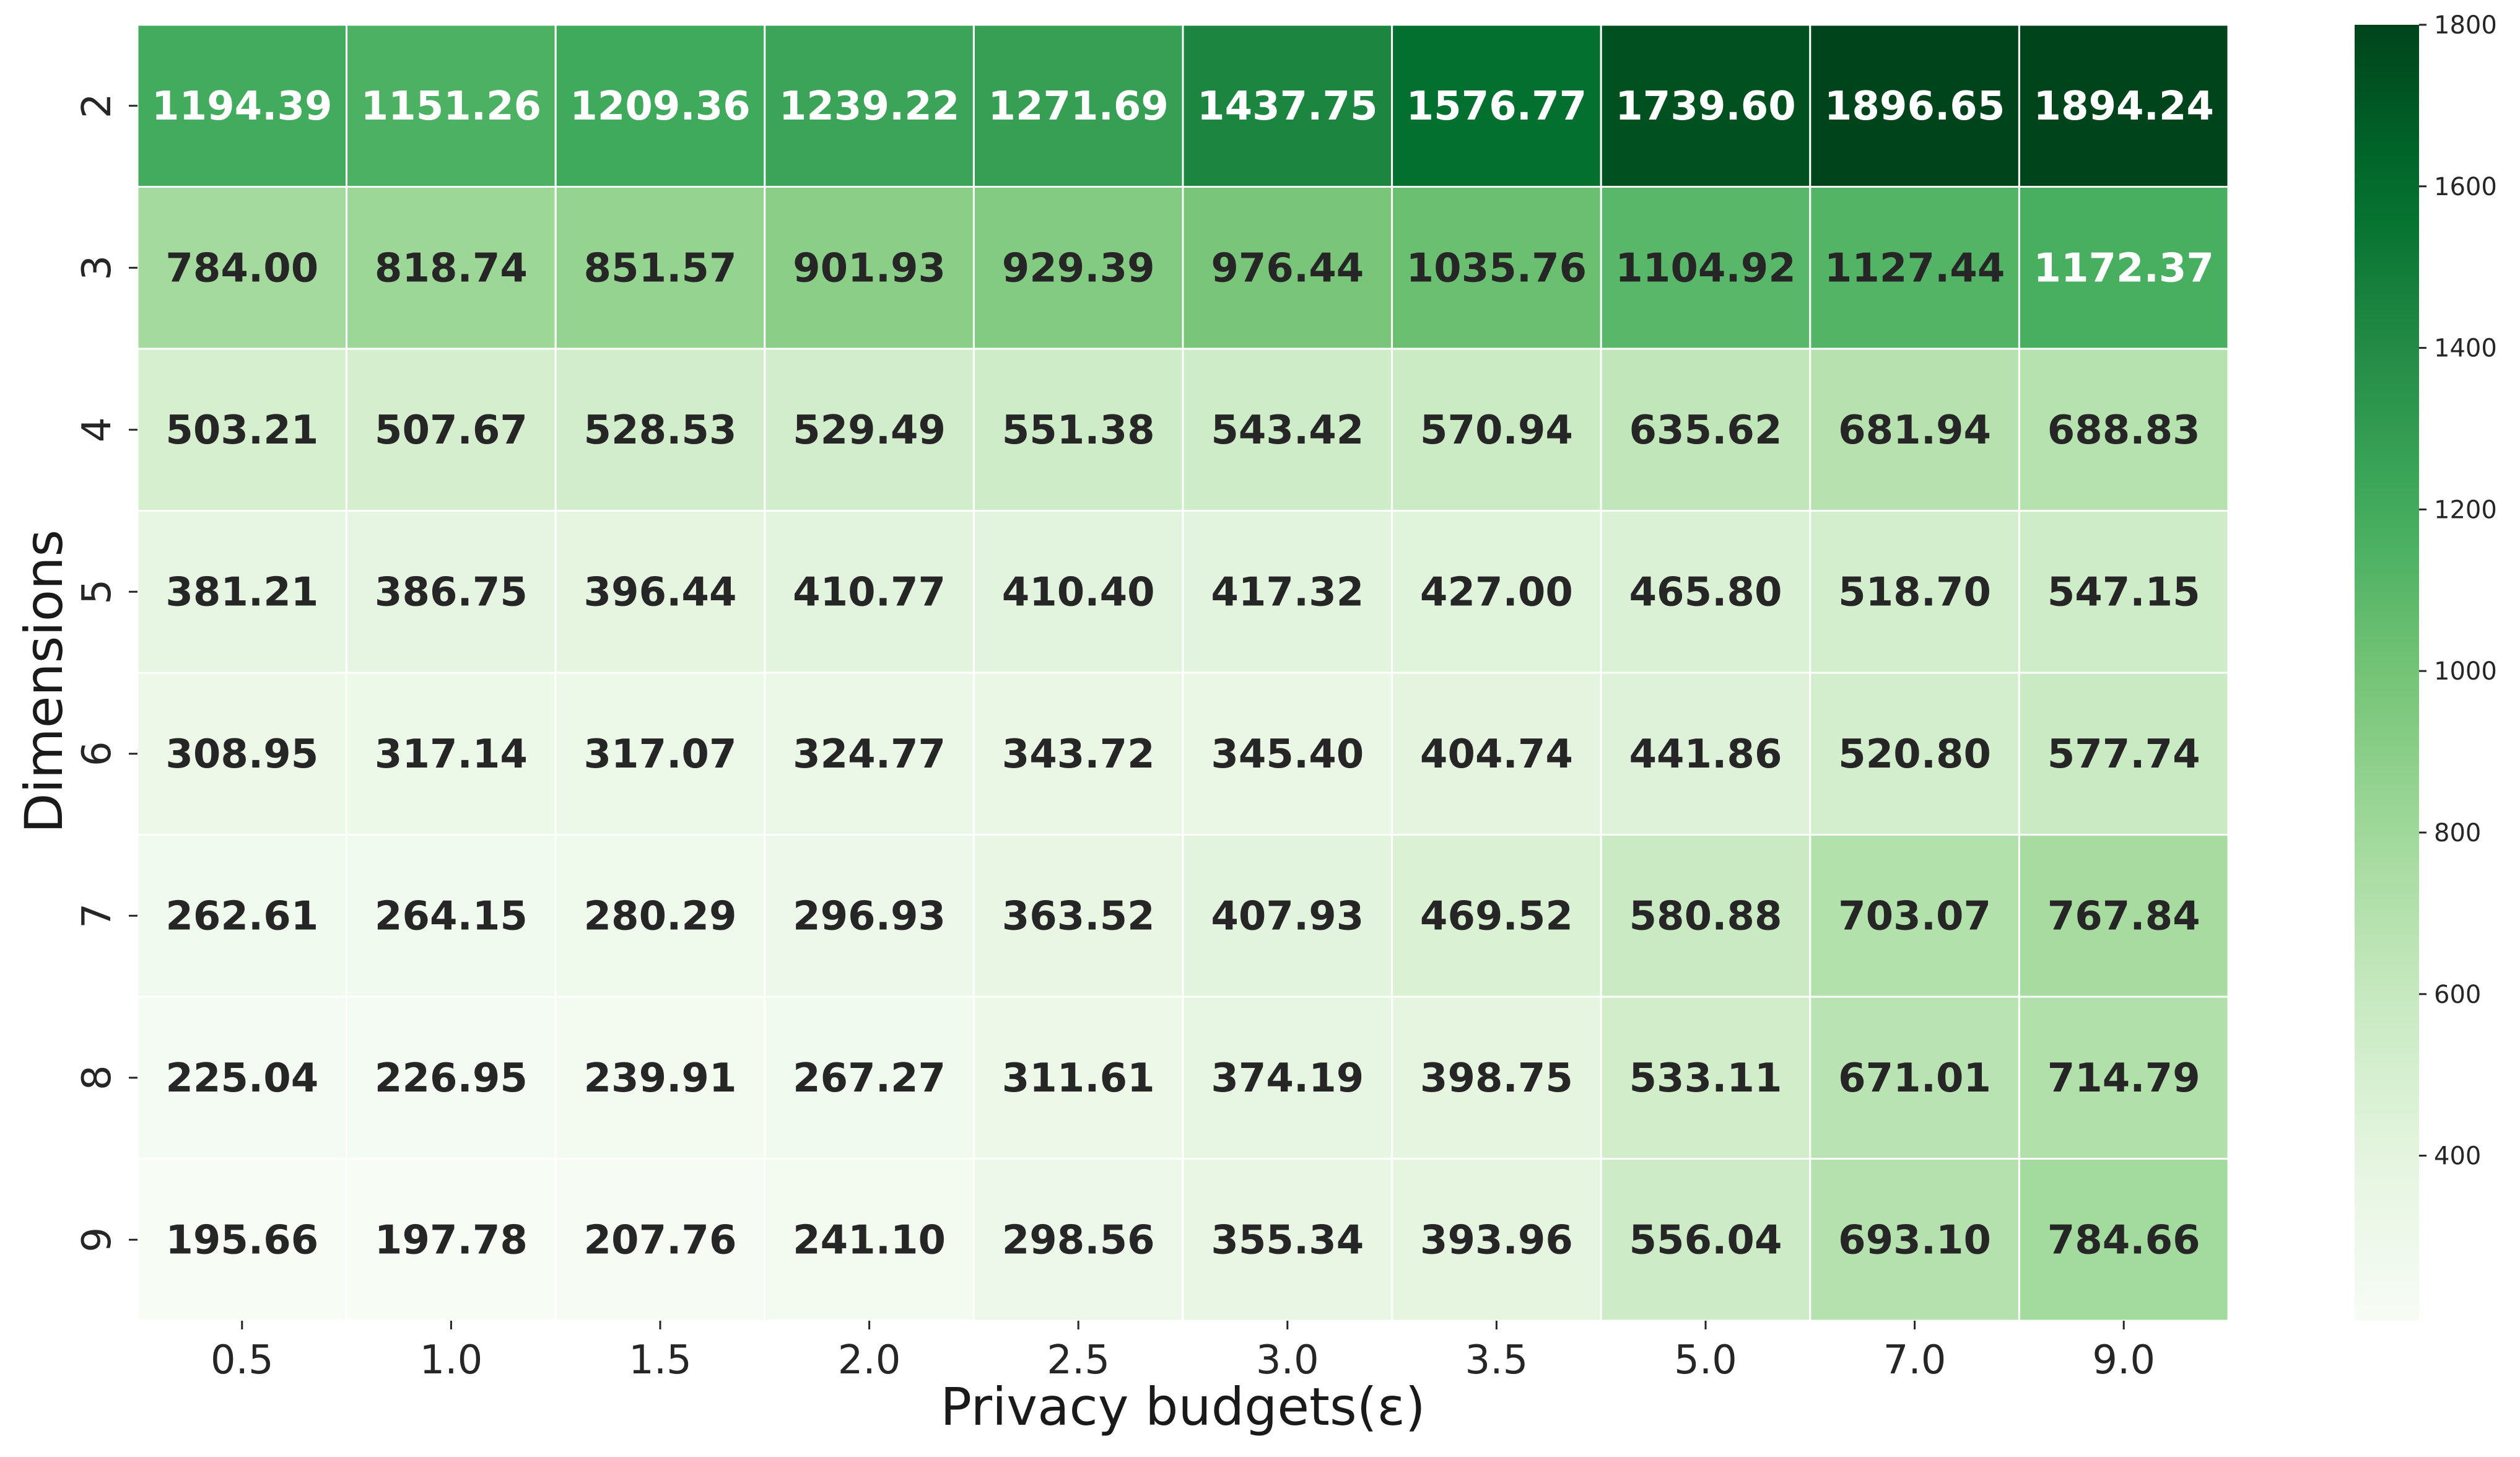 The image size is (2520, 1457). I want to click on cell-value-label: 241.10, so click(870, 1240).